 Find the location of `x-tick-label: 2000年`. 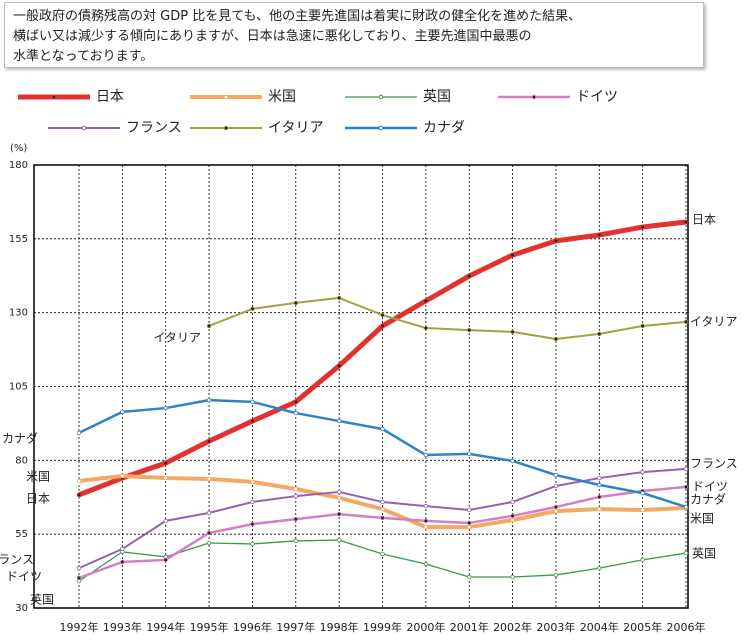

x-tick-label: 2000年 is located at coordinates (425, 627).